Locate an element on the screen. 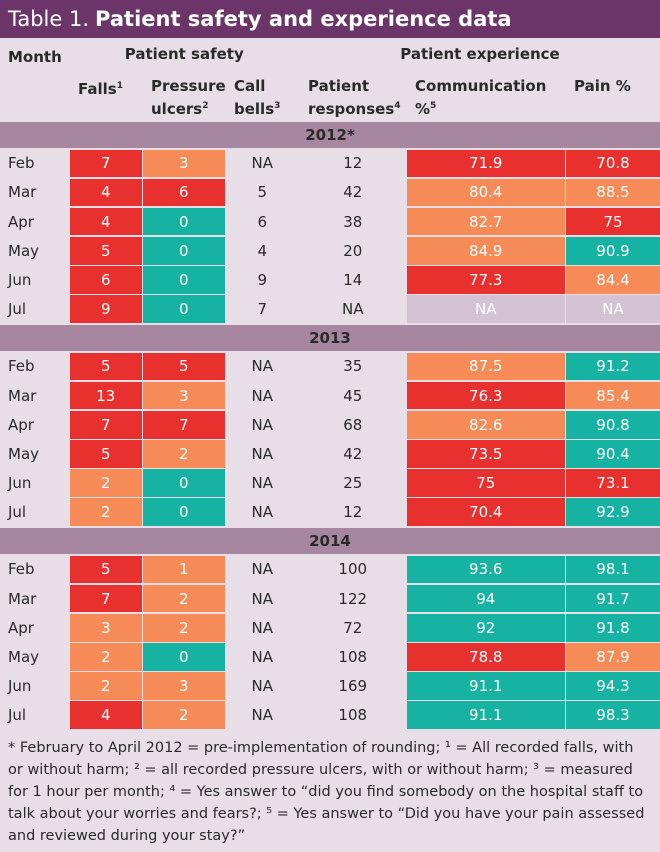 This screenshot has height=852, width=660. data-cell: 90.9 is located at coordinates (613, 251).